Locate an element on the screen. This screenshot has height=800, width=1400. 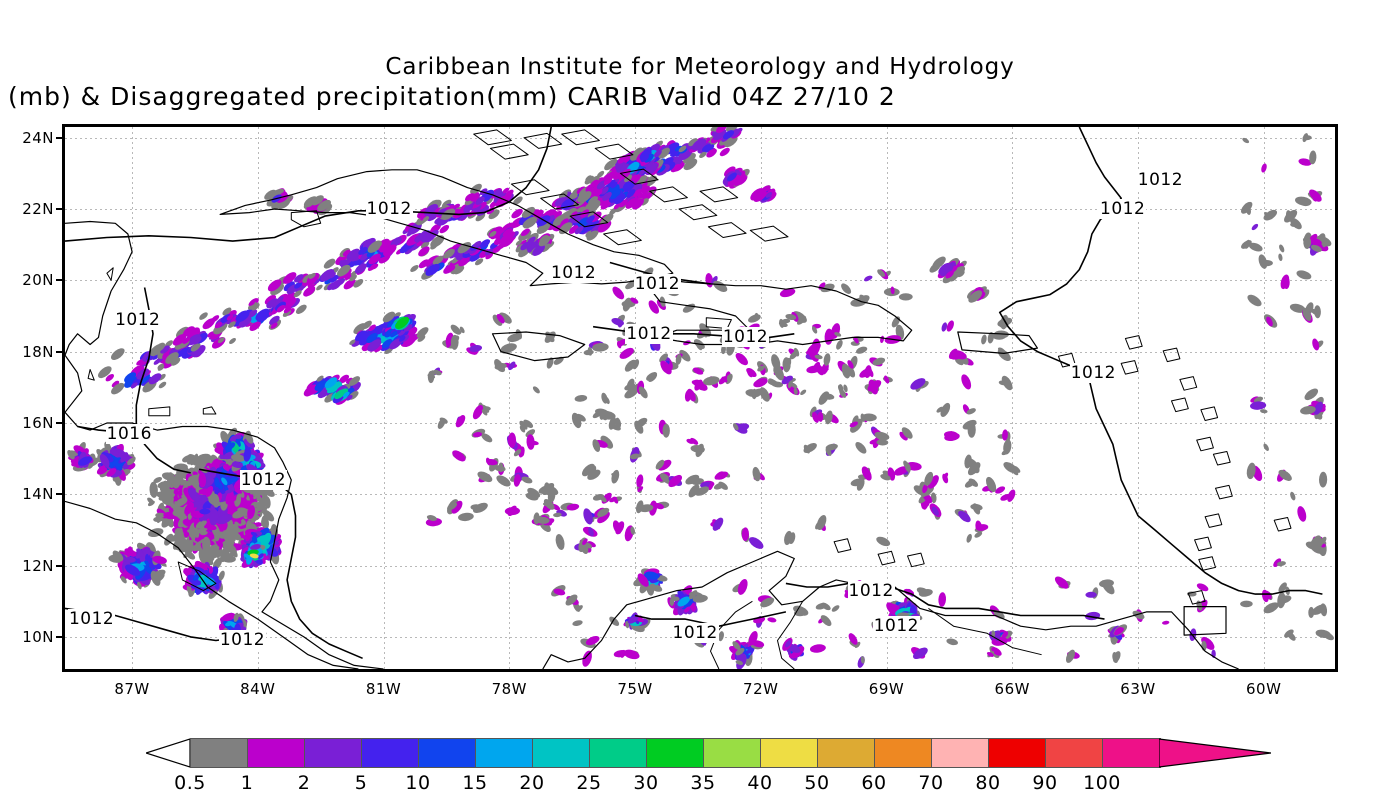
x-axis-tick-label: 72W is located at coordinates (761, 689).